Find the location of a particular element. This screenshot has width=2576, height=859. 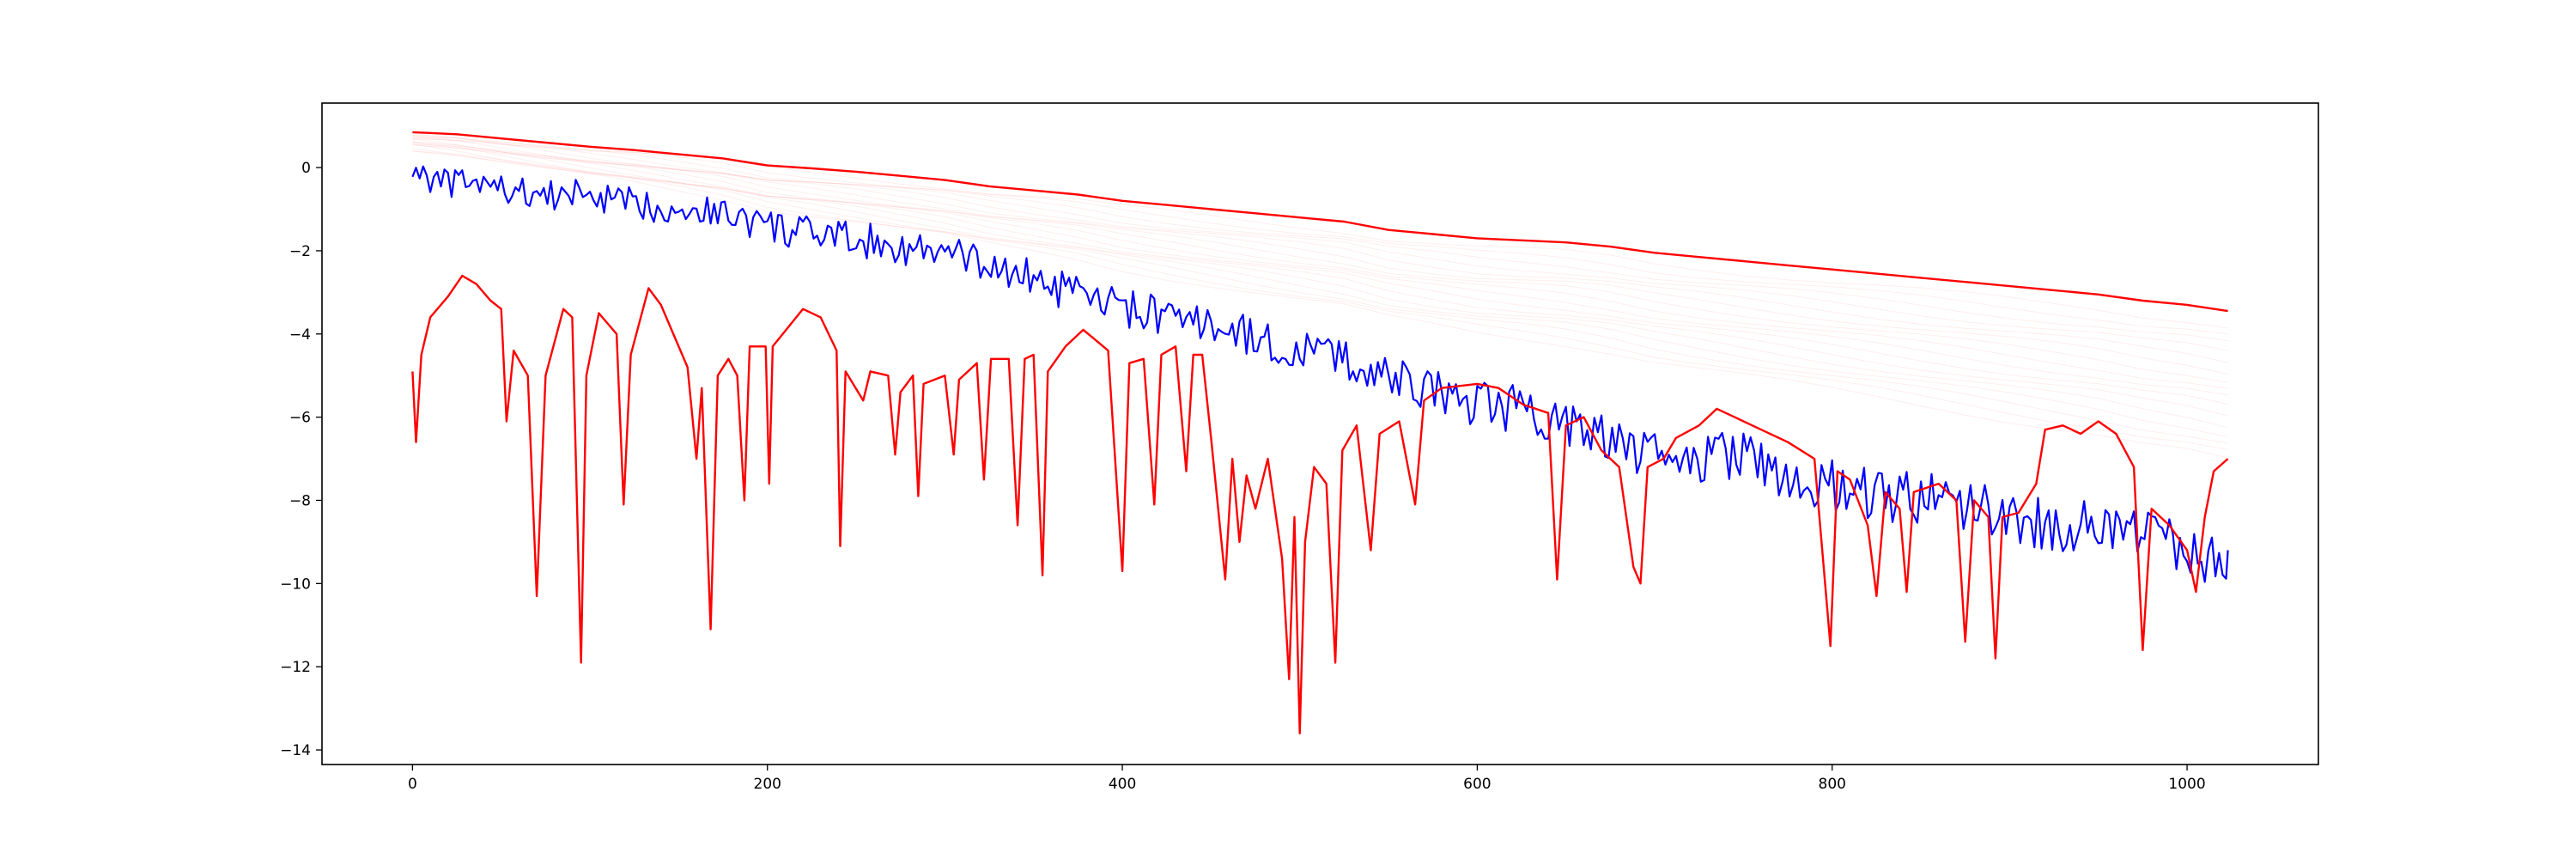

y-tick-label: −14 is located at coordinates (295, 750).